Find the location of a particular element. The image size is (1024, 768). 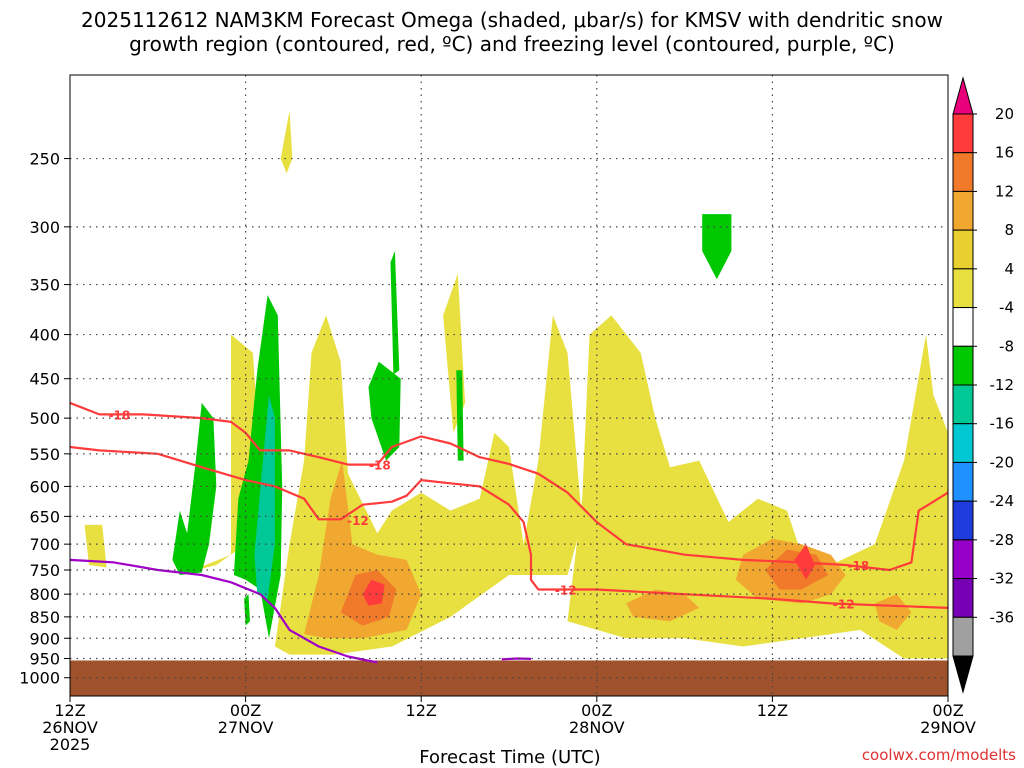

y-tick-label-350: 350 is located at coordinates (44, 285).